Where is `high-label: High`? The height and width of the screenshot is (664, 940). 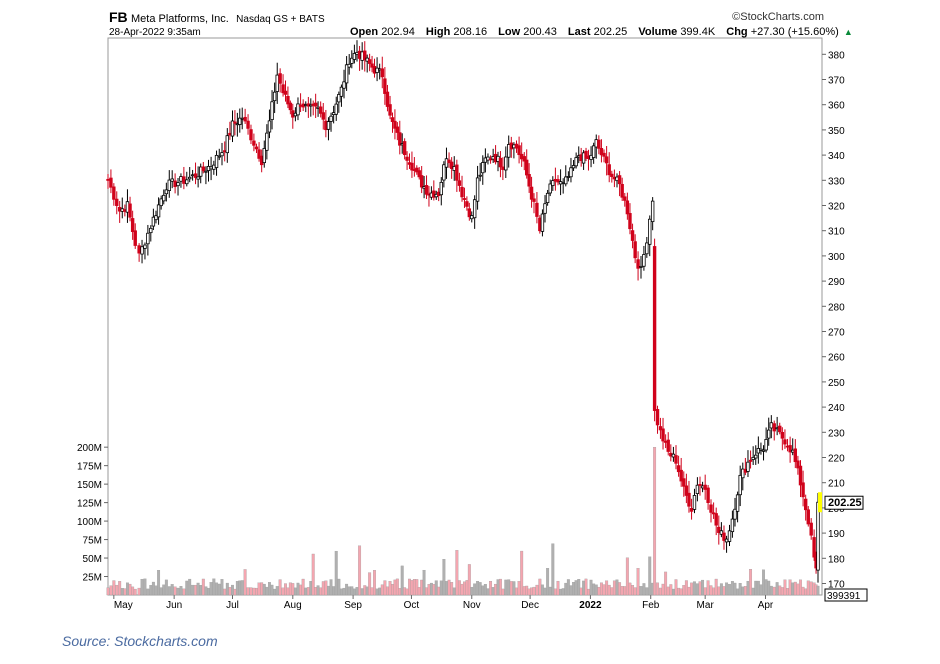 high-label: High is located at coordinates (438, 32).